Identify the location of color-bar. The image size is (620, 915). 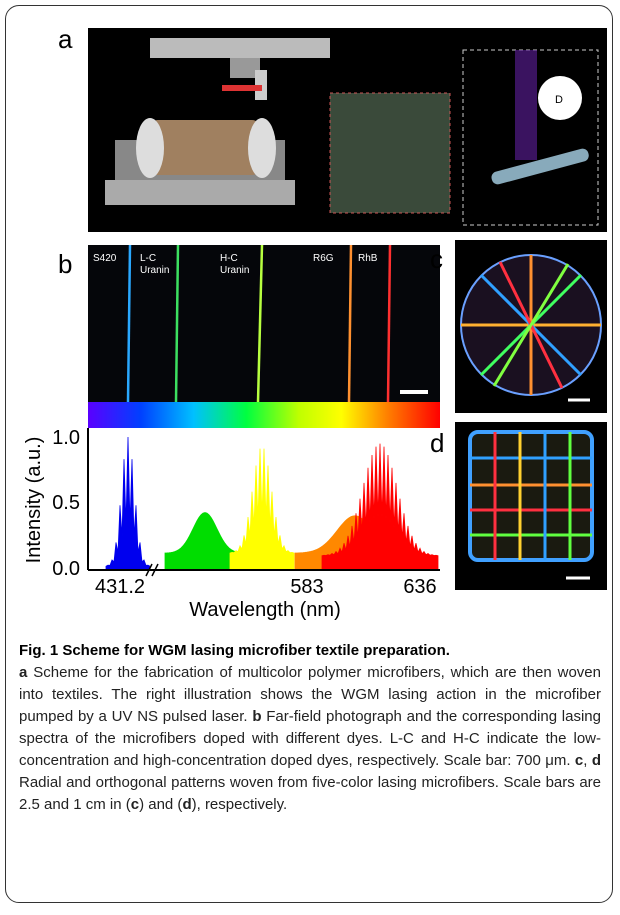
(264, 415).